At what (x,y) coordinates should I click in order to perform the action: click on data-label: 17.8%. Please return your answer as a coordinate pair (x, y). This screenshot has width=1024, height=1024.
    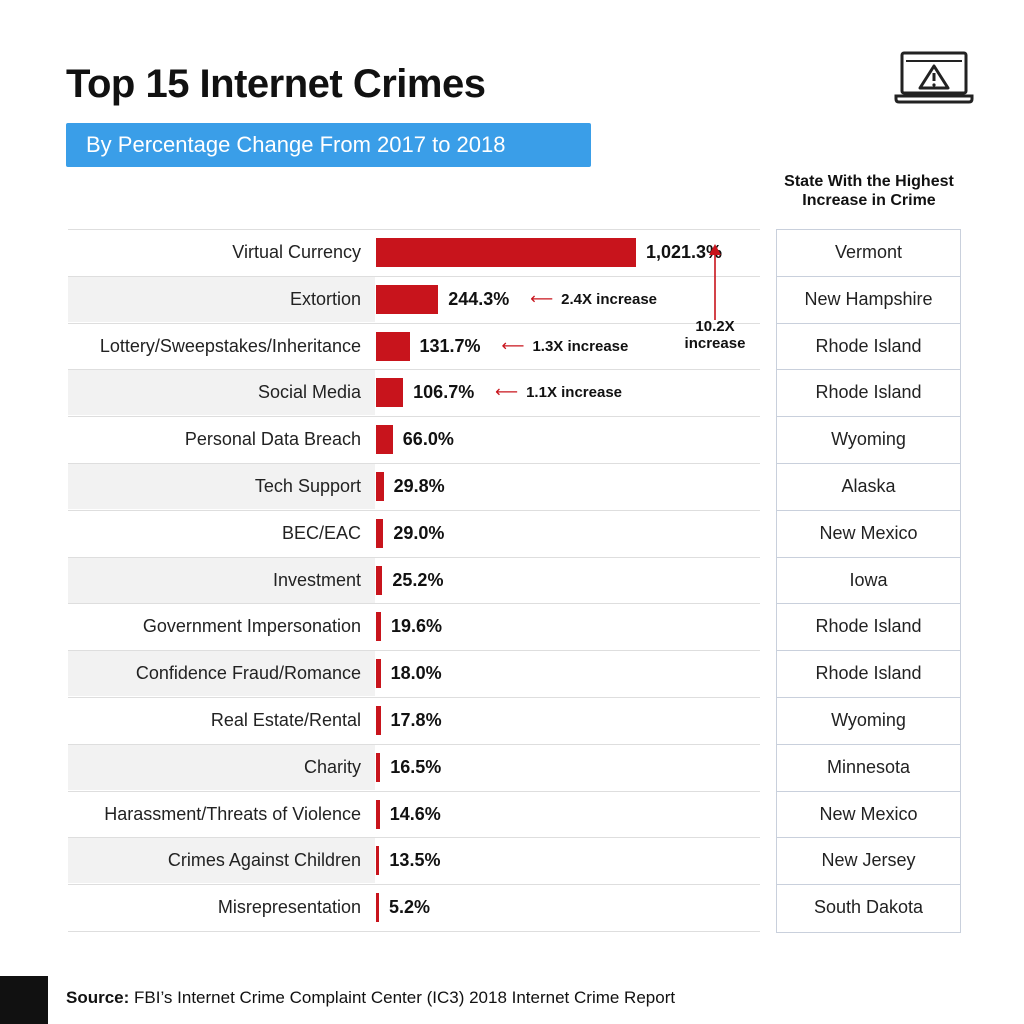
    Looking at the image, I should click on (416, 720).